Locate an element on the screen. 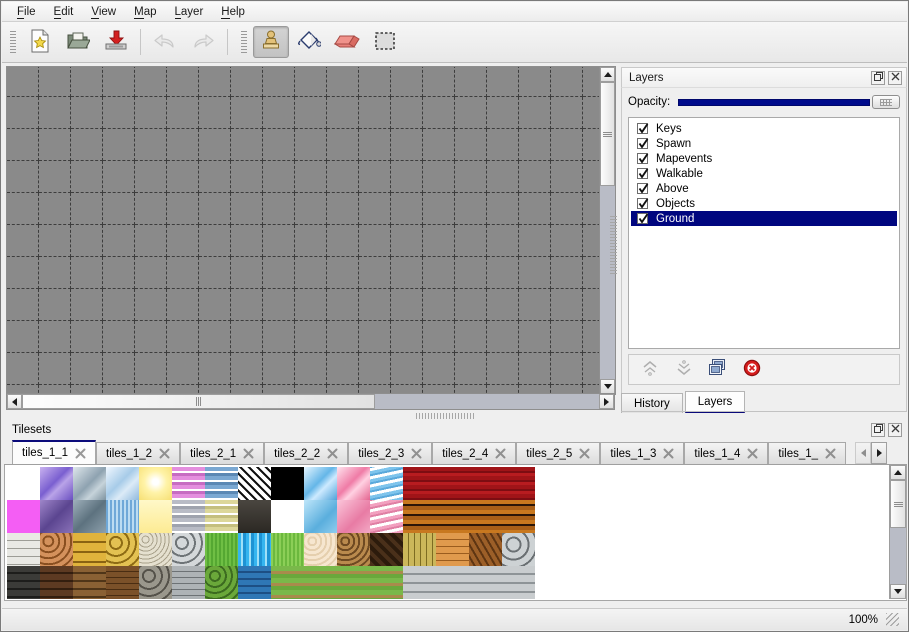 This screenshot has height=632, width=909. duplicate-layer-button is located at coordinates (718, 370).